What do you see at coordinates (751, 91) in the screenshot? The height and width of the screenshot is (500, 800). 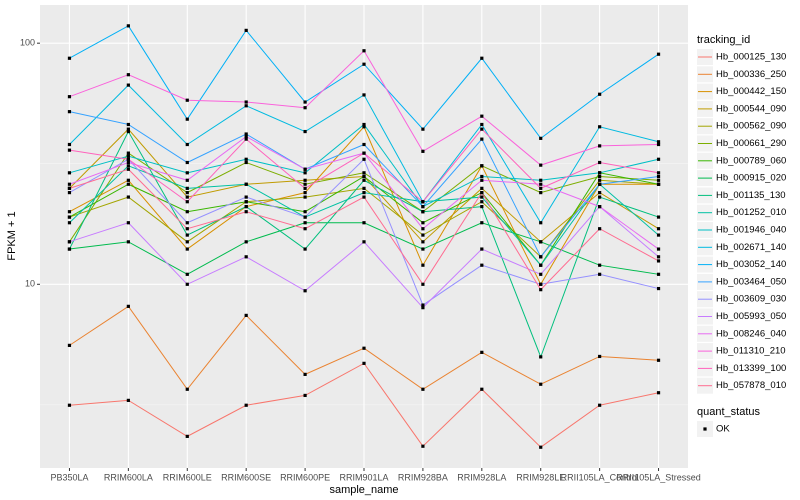 I see `legend-label: Hb_000442_150` at bounding box center [751, 91].